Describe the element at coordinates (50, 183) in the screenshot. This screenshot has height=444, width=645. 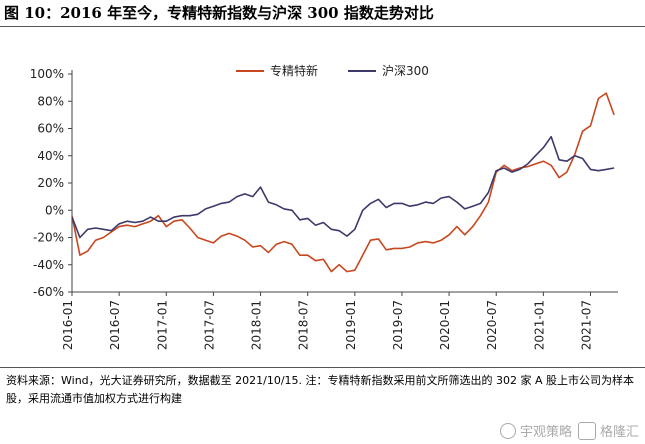
I see `y-tick-label: 20%` at that location.